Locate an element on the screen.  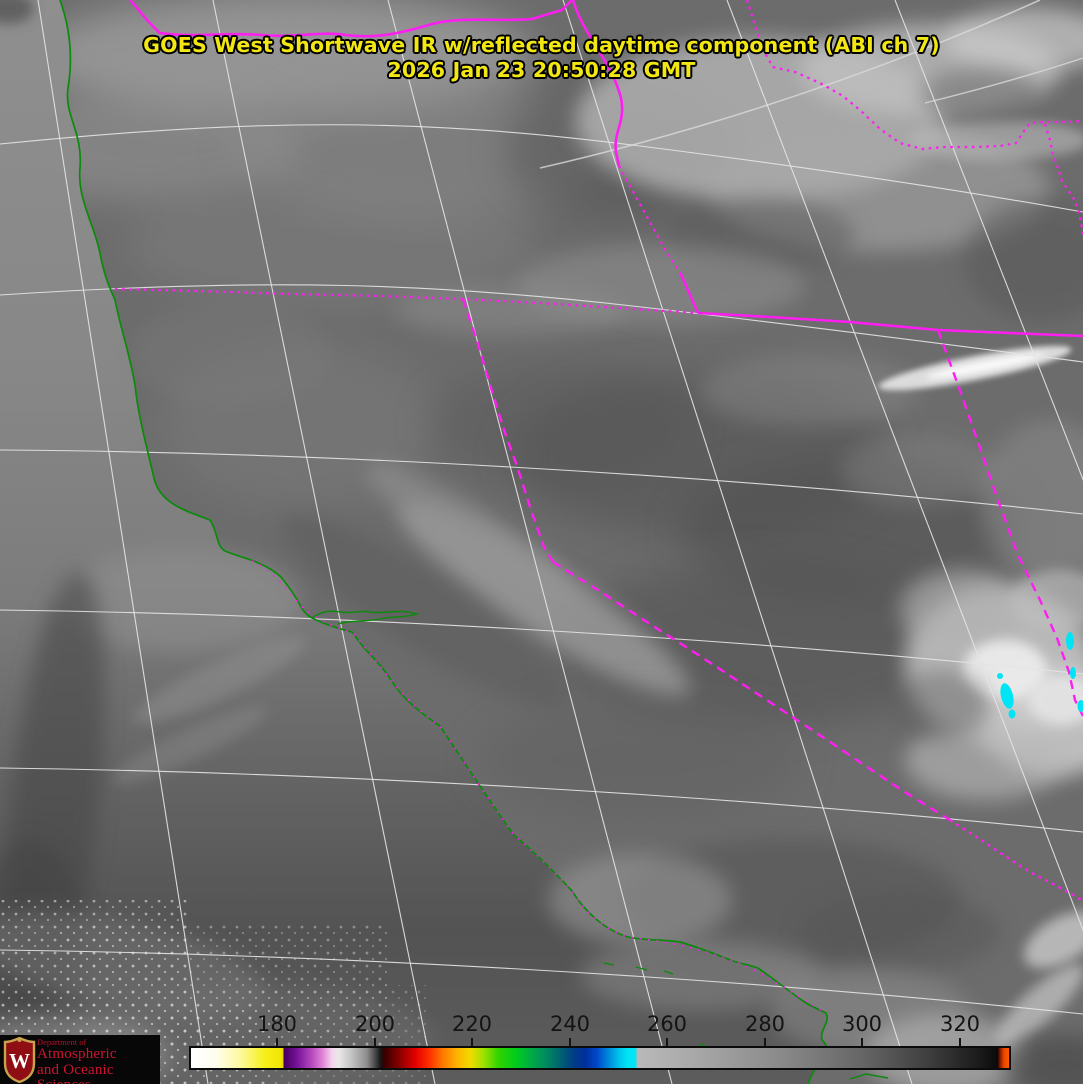
uw-crest-icon: W is located at coordinates (19, 1060).